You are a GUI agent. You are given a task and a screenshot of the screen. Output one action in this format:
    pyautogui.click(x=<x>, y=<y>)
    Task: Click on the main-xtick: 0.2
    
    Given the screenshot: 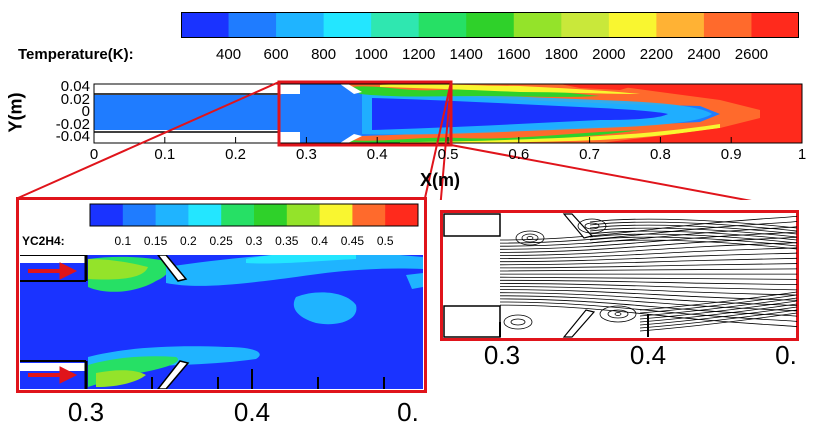 What is the action you would take?
    pyautogui.click(x=236, y=154)
    